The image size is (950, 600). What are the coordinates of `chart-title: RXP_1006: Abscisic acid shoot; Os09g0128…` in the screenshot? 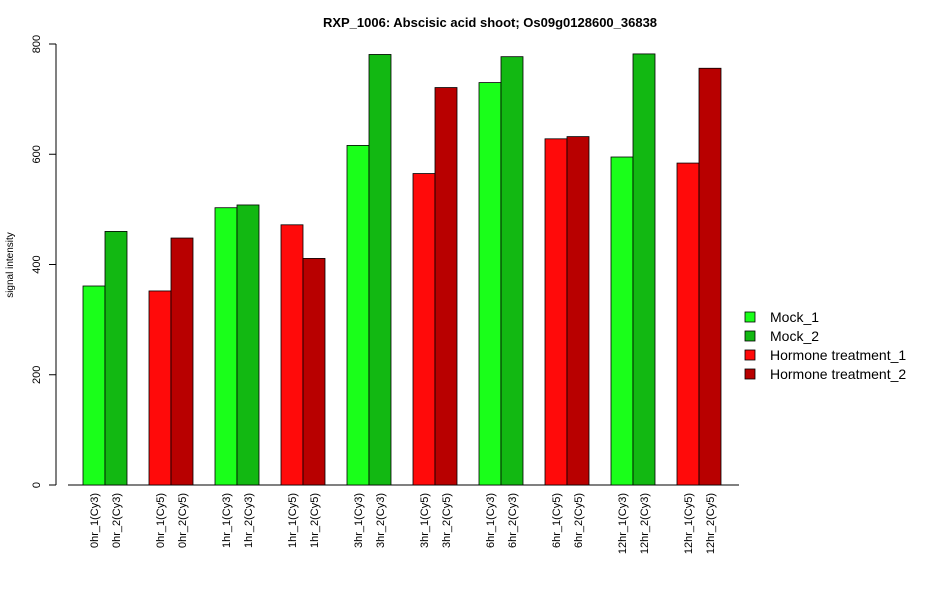 It's located at (490, 22).